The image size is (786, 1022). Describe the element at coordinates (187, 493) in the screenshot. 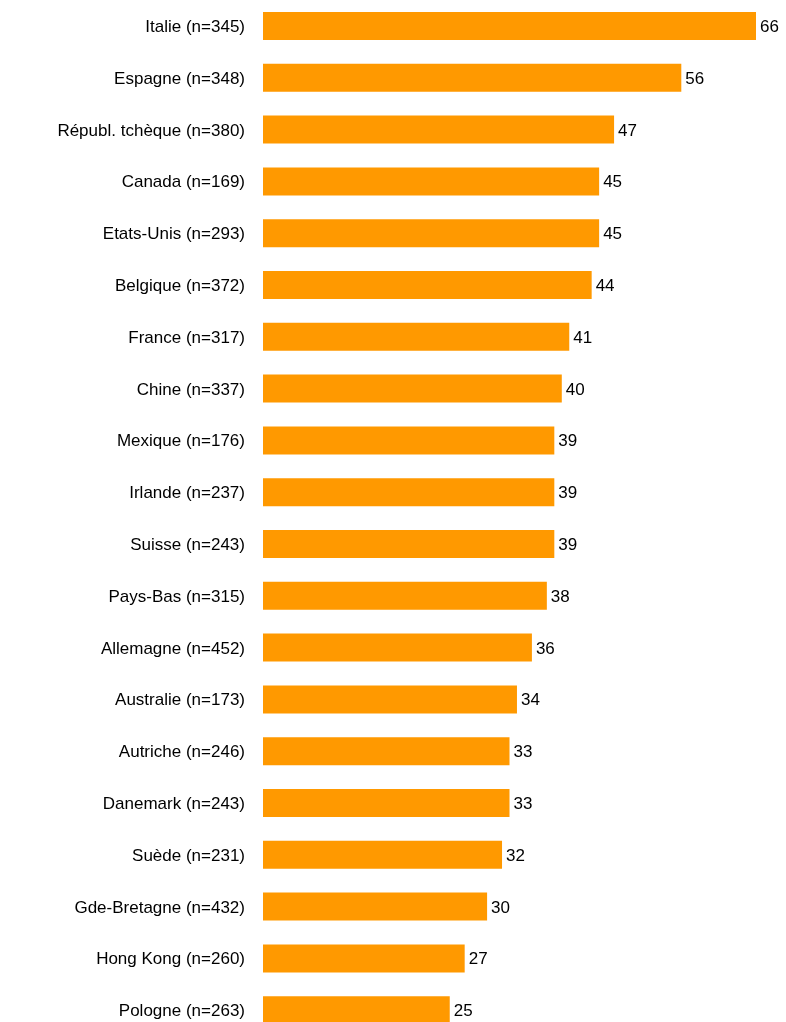

I see `y-tick-label: Irlande (n=237)` at that location.